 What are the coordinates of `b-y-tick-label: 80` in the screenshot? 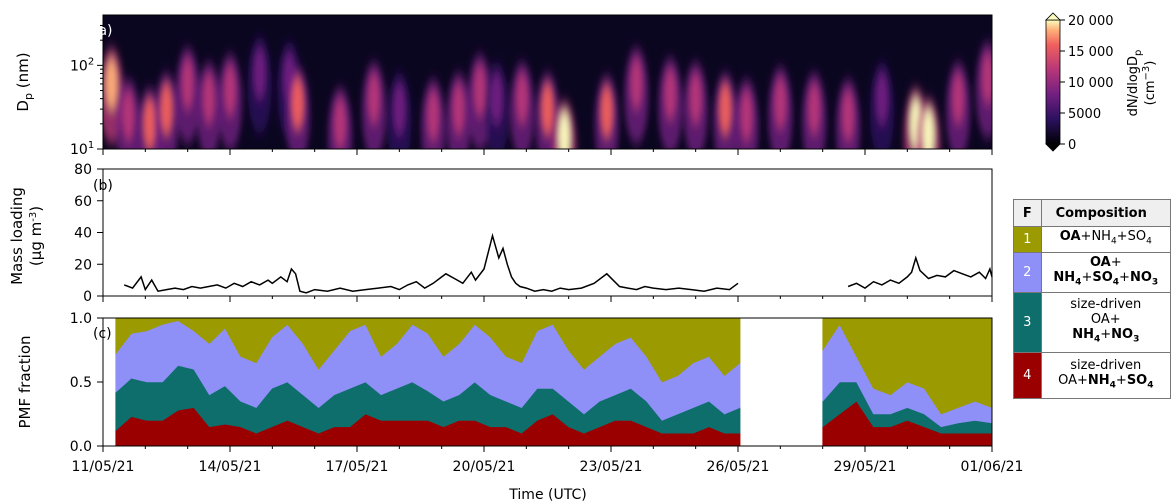 It's located at (83, 170).